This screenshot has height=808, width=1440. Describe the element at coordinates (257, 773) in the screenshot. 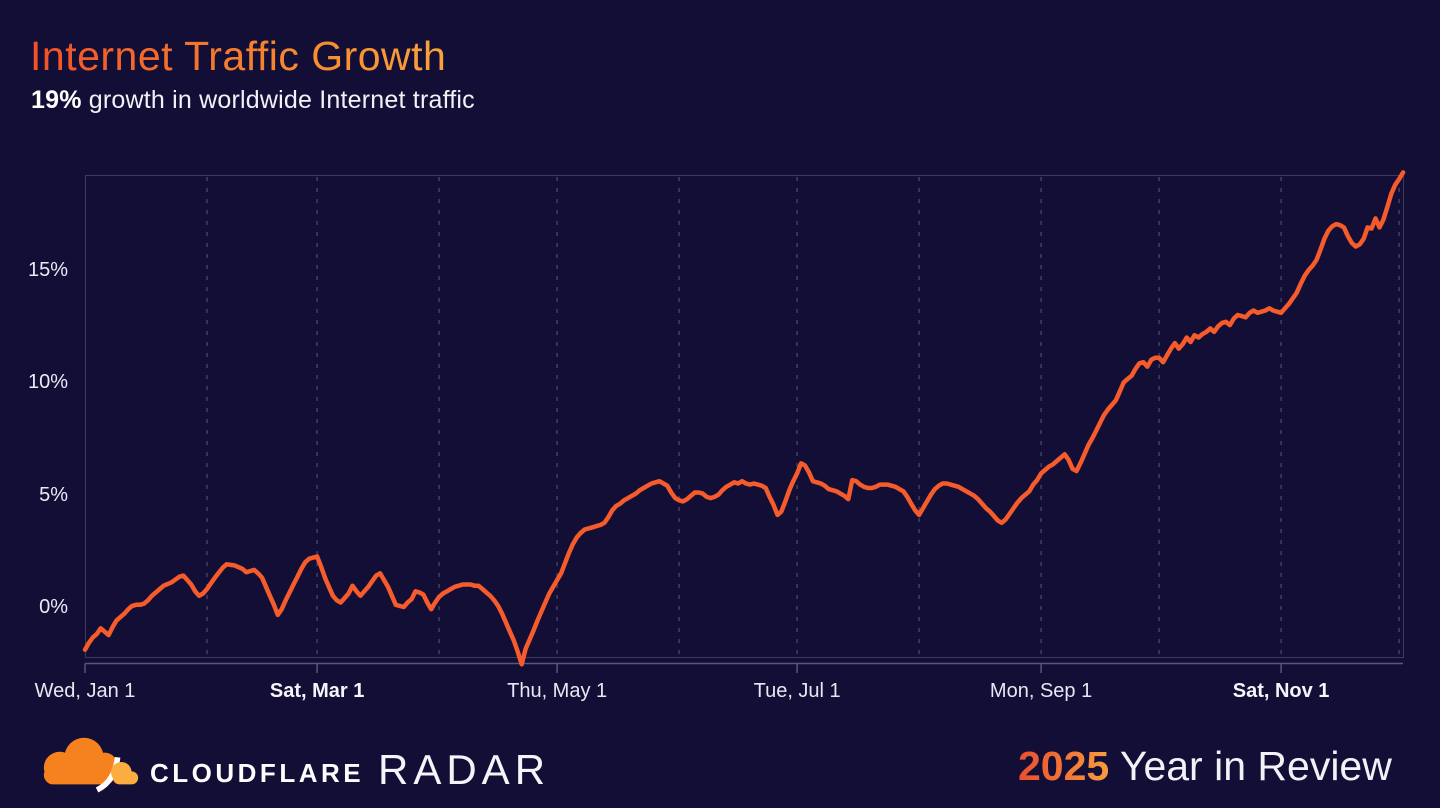

I see `cloudflare-wordmark: CLOUDFLARE` at that location.